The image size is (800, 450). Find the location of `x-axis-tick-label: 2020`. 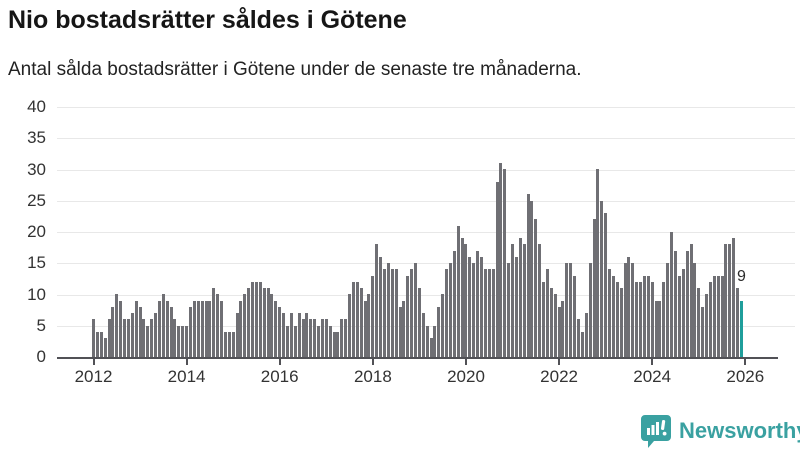

x-axis-tick-label: 2020 is located at coordinates (466, 376).